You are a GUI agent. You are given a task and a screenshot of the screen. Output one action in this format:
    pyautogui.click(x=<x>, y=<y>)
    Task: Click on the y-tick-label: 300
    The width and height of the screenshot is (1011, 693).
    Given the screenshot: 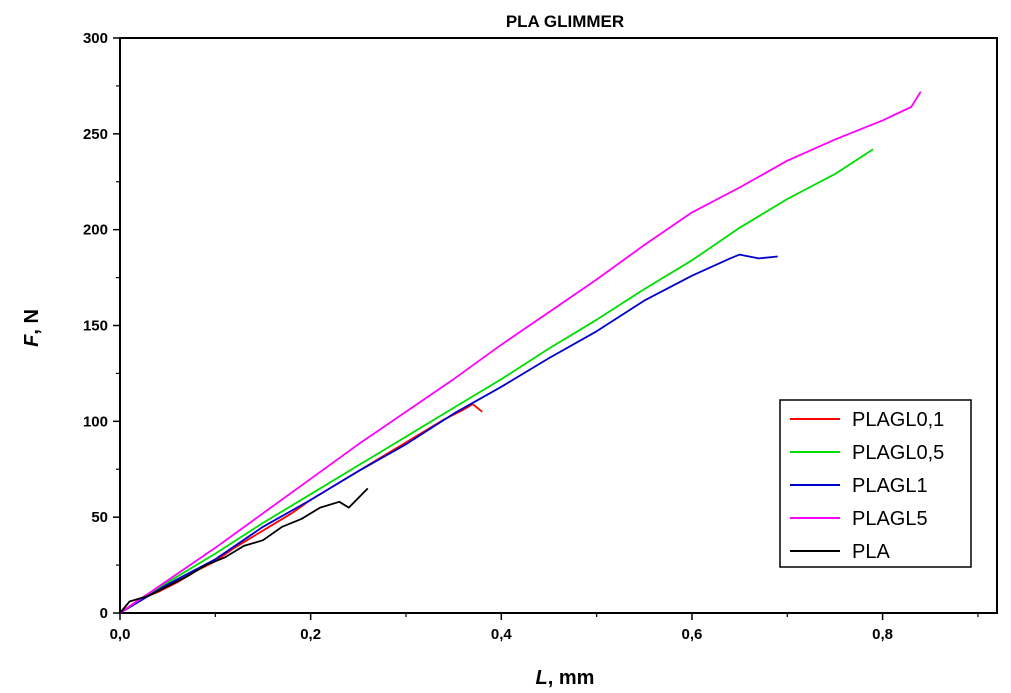 What is the action you would take?
    pyautogui.click(x=95, y=38)
    